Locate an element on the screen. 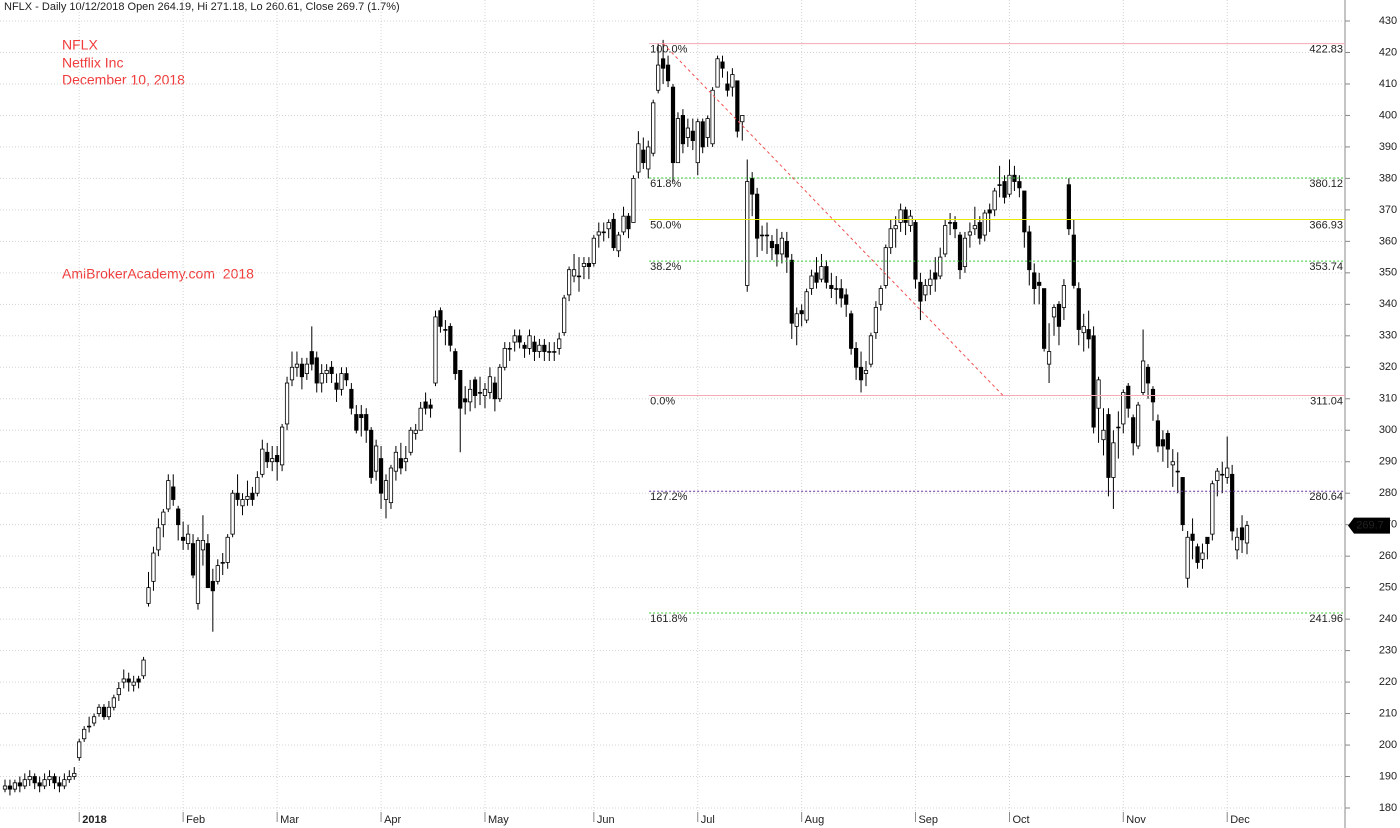 The width and height of the screenshot is (1400, 828). y-tick-label: 290 is located at coordinates (1388, 462).